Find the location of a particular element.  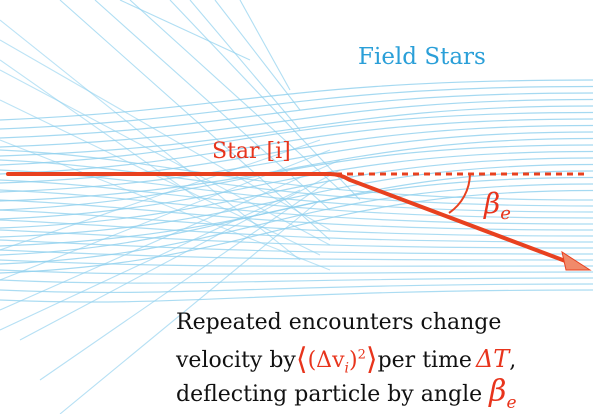

arrowhead is located at coordinates (576, 260).